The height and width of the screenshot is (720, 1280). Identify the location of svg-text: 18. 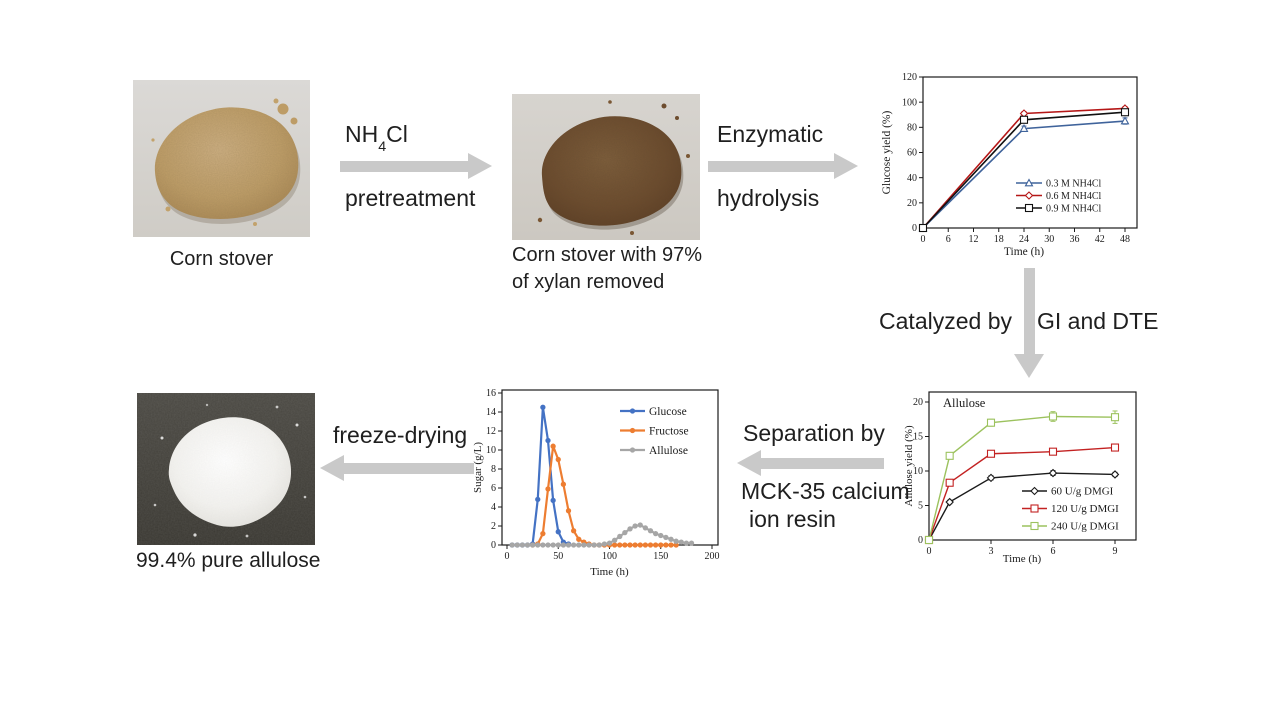
(999, 239).